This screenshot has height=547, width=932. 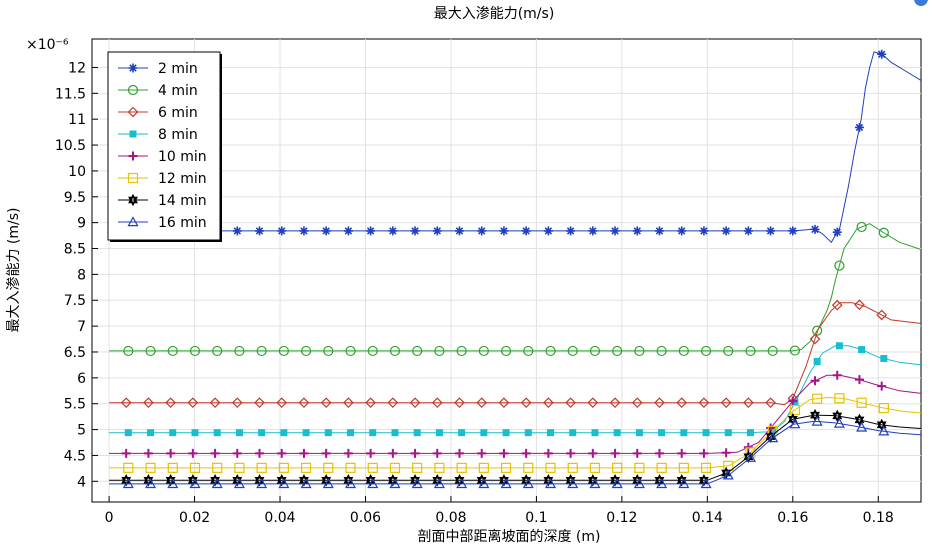 I want to click on x-tick-label: 0, so click(x=109, y=518).